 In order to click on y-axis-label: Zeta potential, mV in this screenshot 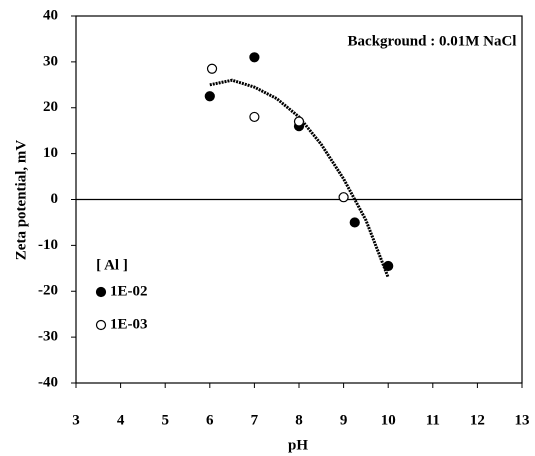, I will do `click(21, 200)`.